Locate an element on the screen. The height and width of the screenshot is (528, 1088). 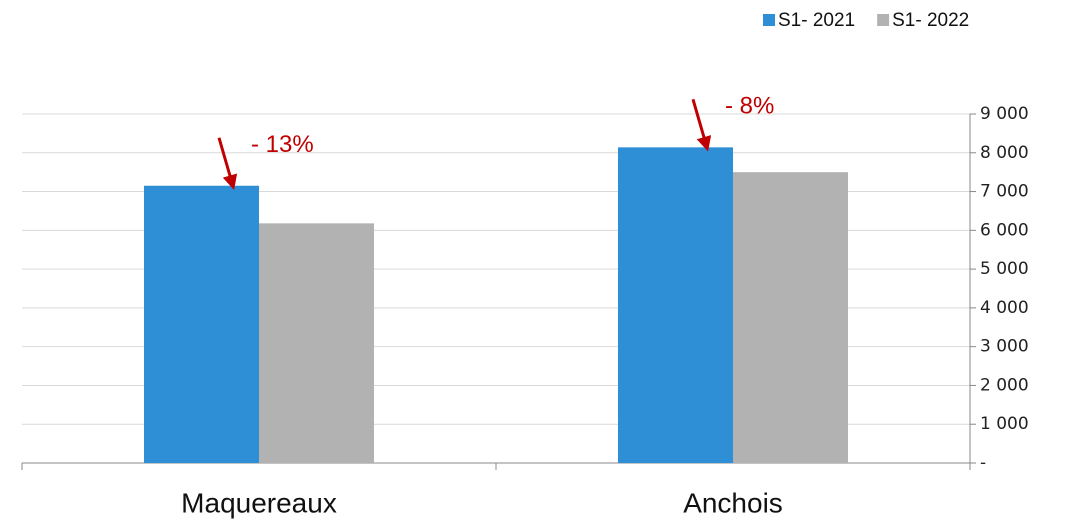
legend-label: S1- 2022 is located at coordinates (930, 20).